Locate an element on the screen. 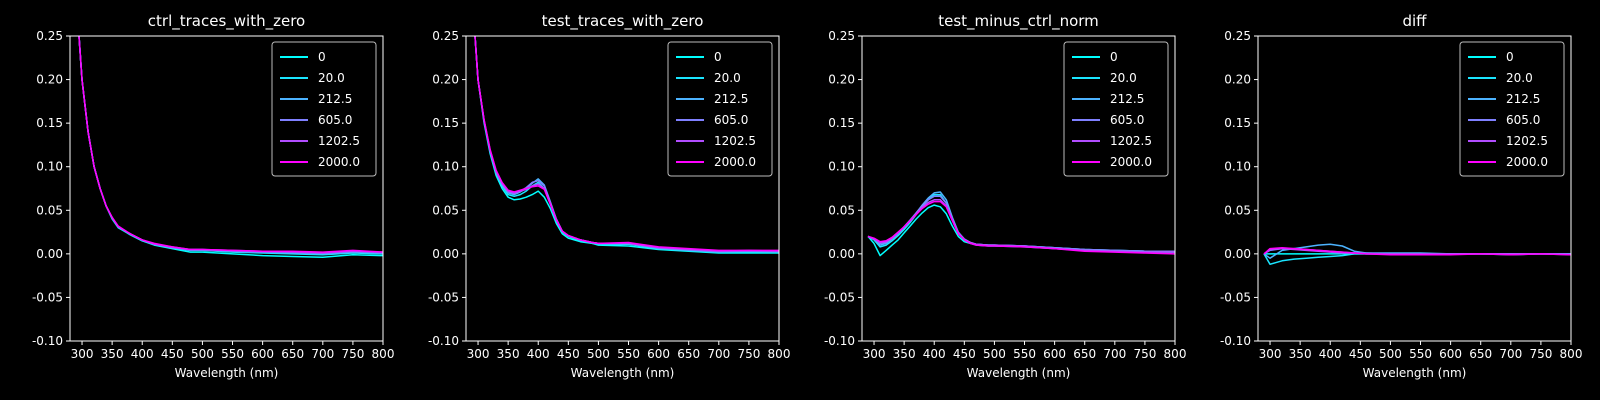  legend: 0 20.0 212.5 605.0 1202.5 2000.0 is located at coordinates (324, 109).